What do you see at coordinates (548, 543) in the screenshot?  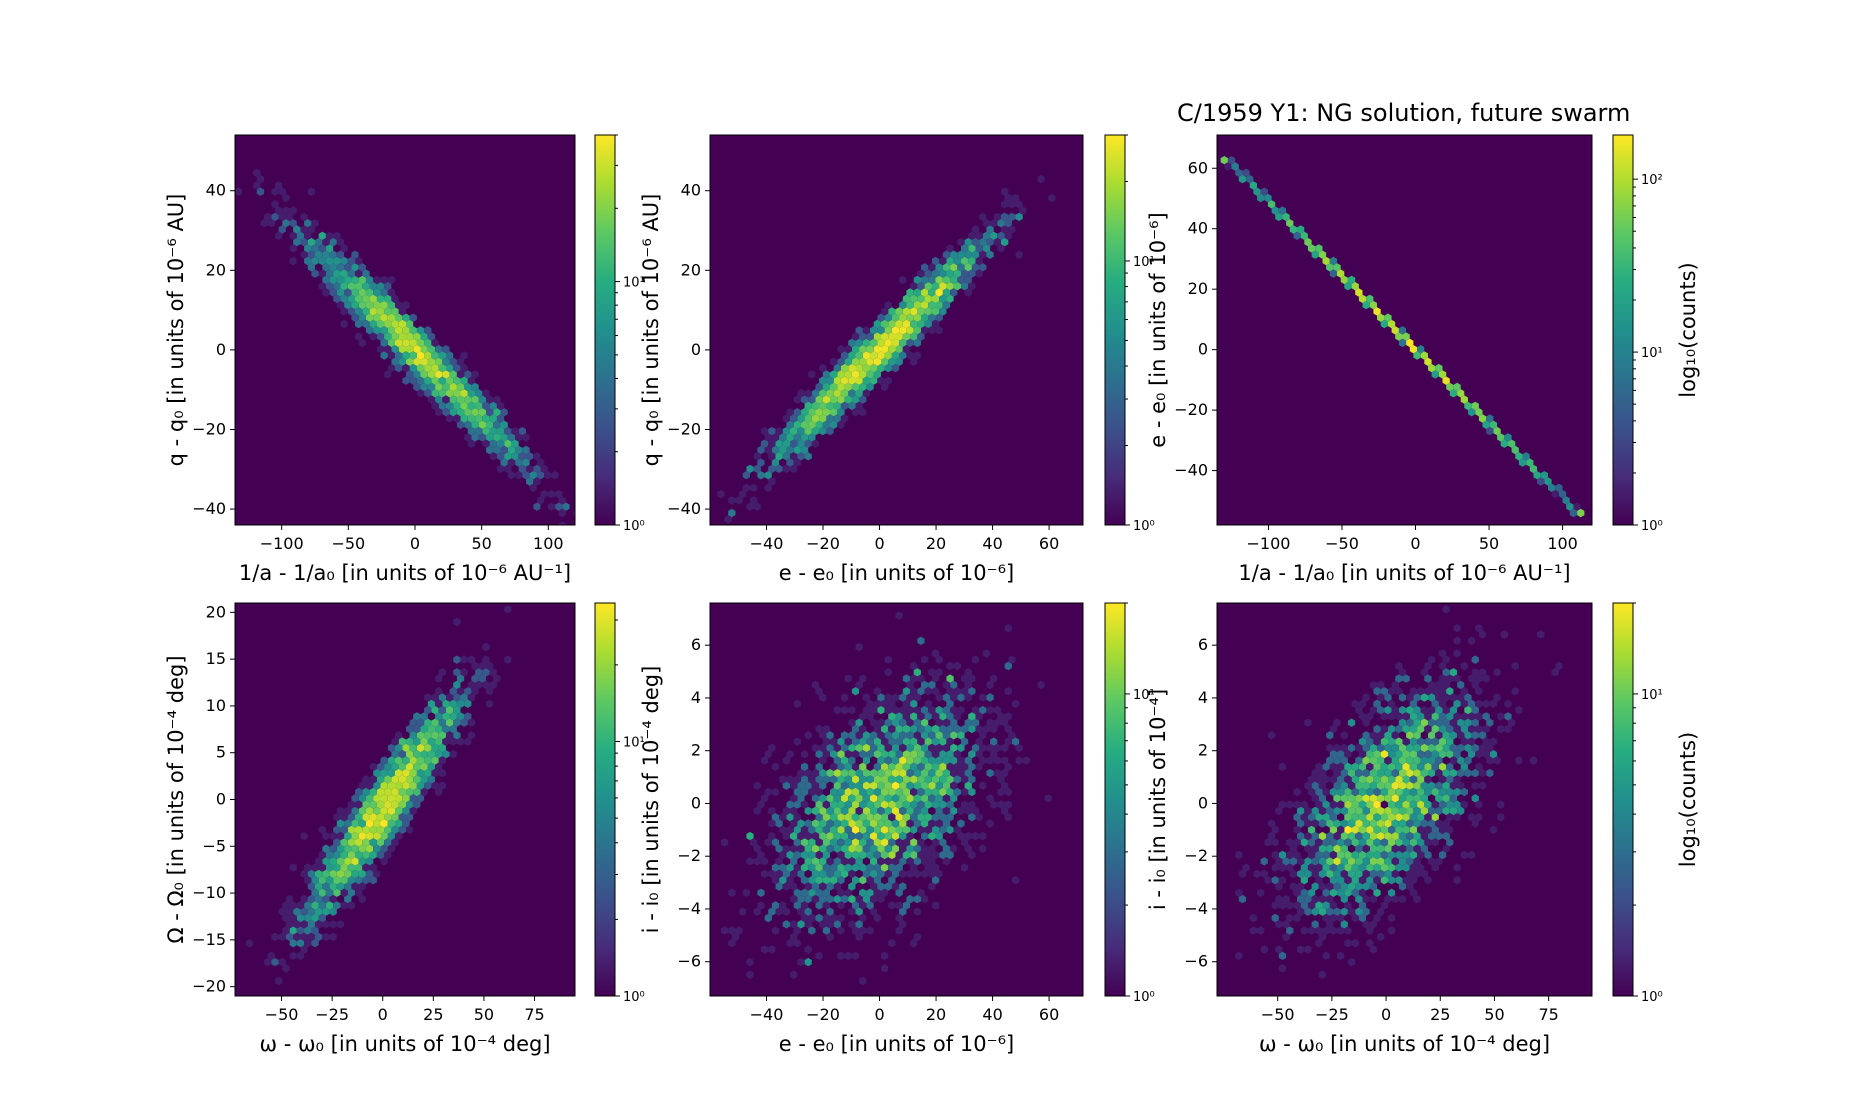 I see `x-tick-label: 100` at bounding box center [548, 543].